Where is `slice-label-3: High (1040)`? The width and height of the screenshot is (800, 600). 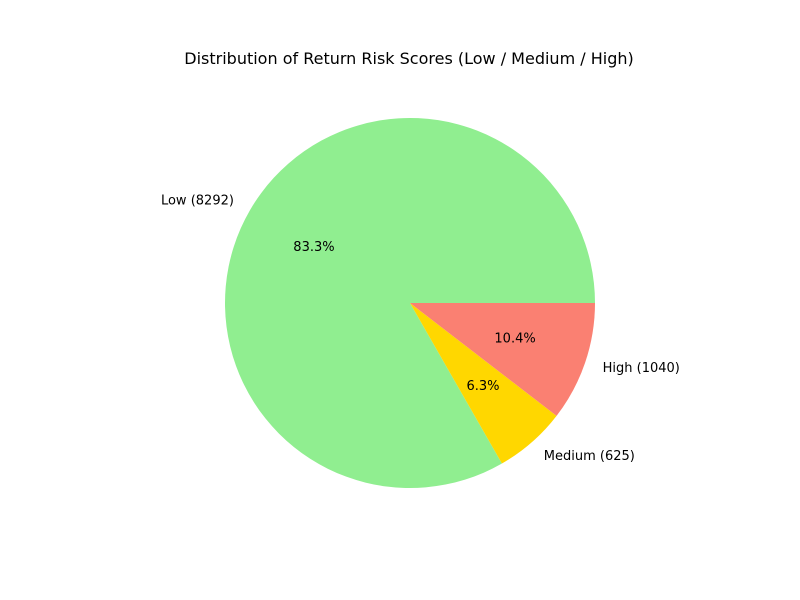 slice-label-3: High (1040) is located at coordinates (641, 368).